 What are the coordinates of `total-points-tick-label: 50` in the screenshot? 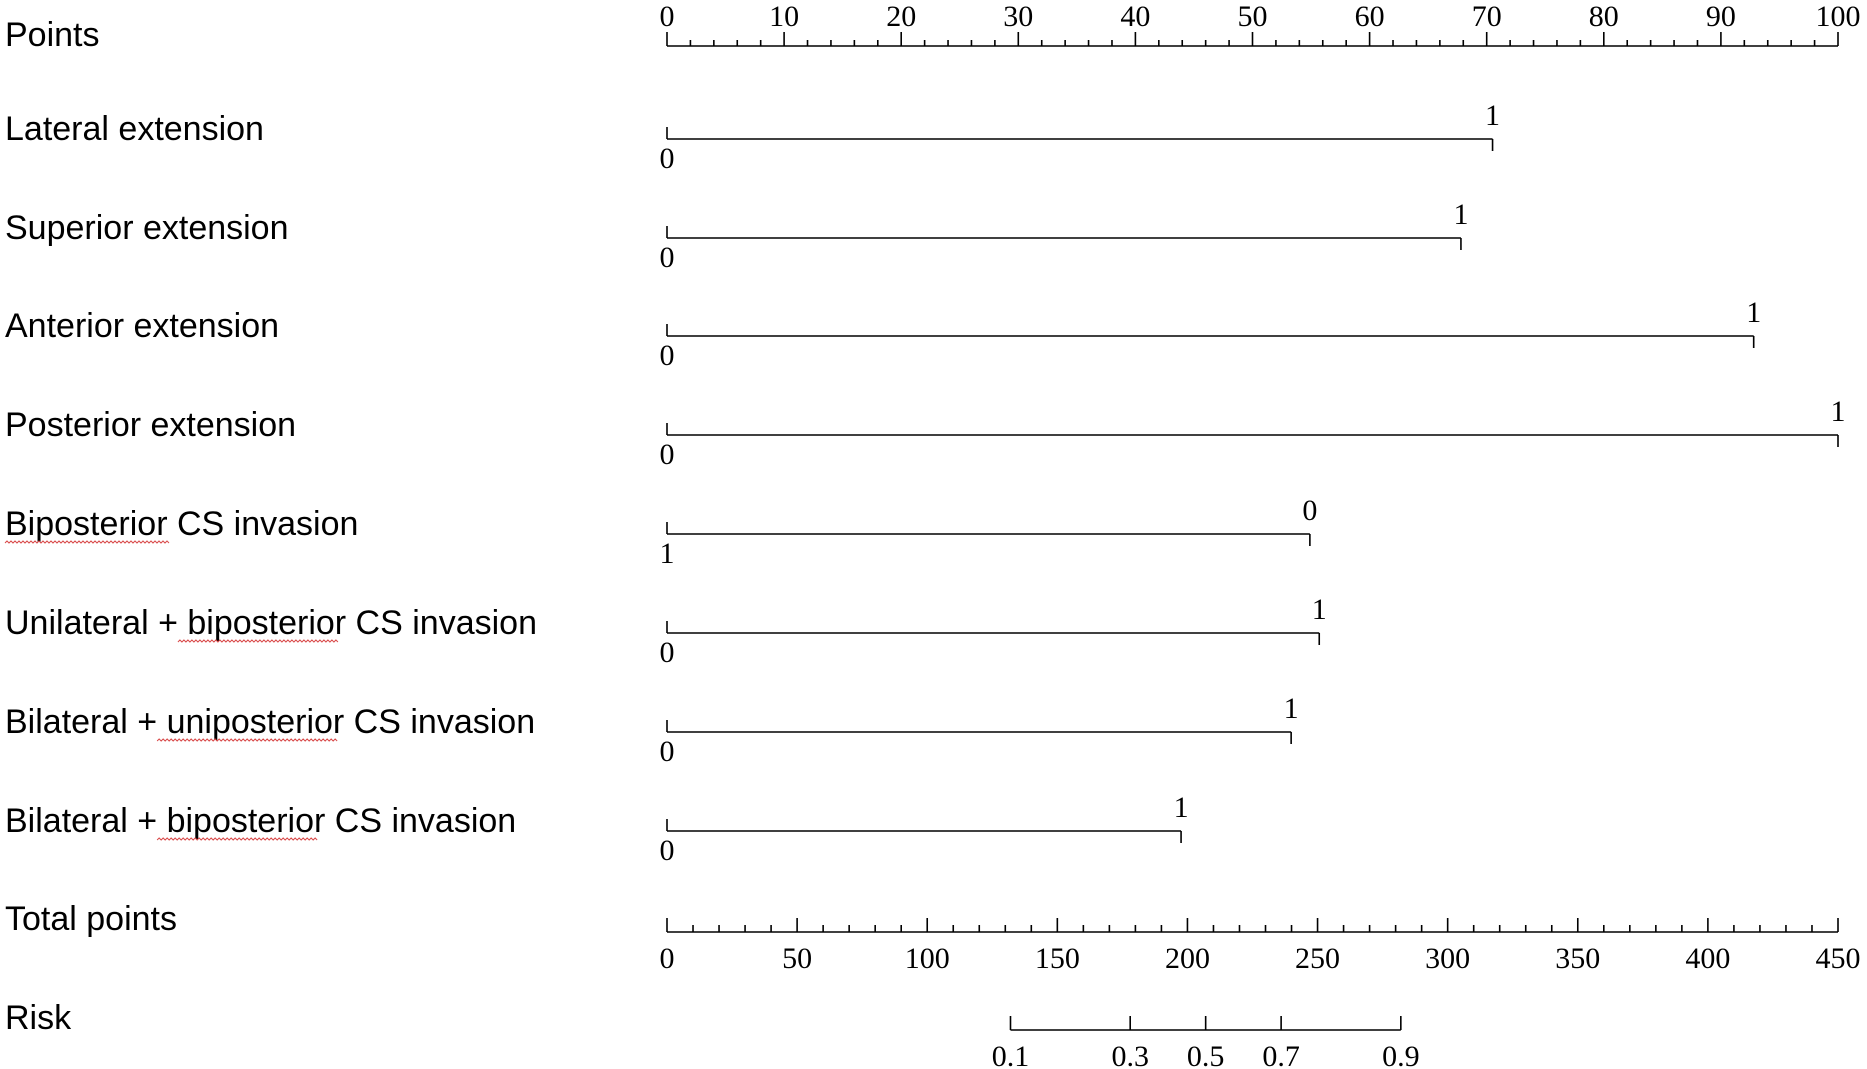 It's located at (797, 958).